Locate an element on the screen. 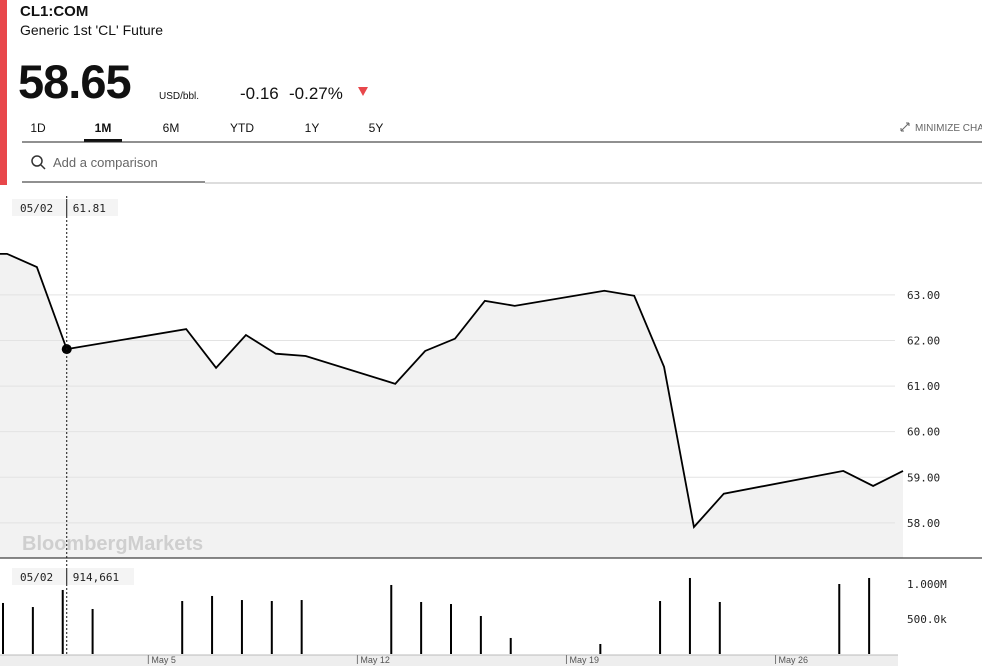 This screenshot has width=982, height=670. minimize-button: MINIMIZE CHART is located at coordinates (948, 128).